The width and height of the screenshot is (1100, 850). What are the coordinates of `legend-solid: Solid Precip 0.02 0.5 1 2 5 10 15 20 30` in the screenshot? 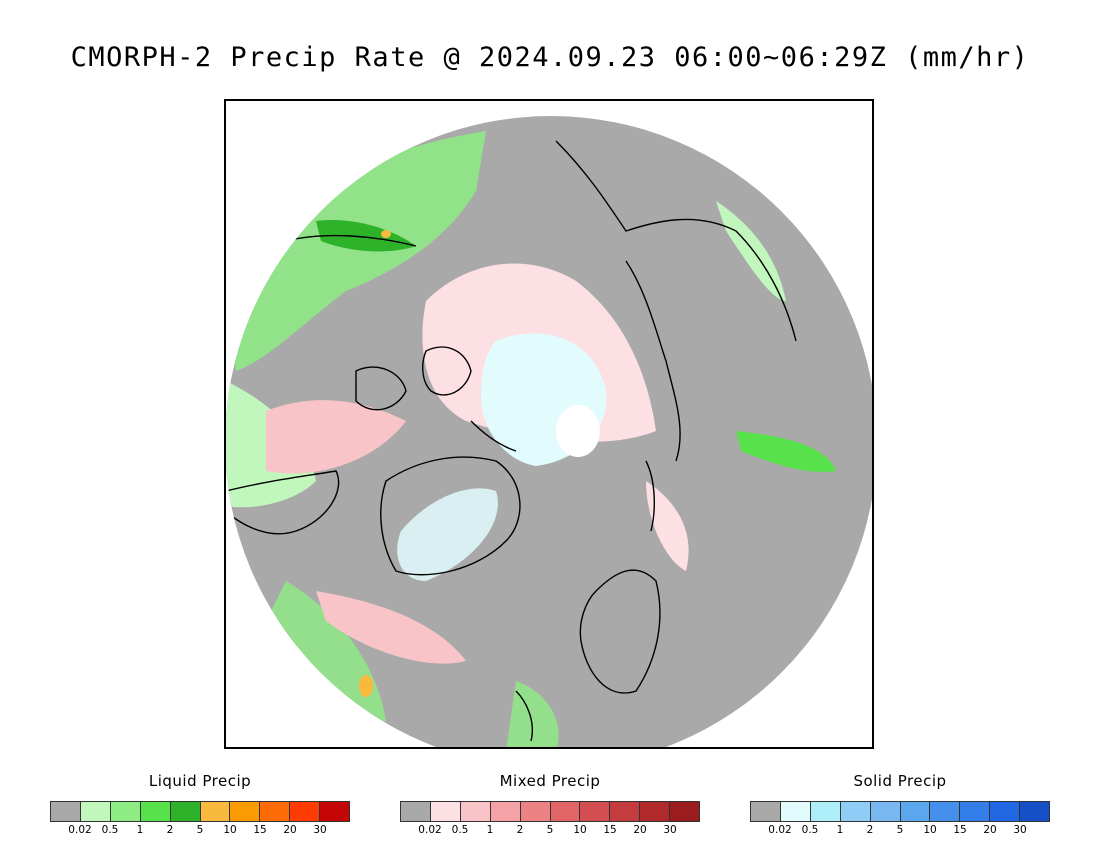 It's located at (900, 805).